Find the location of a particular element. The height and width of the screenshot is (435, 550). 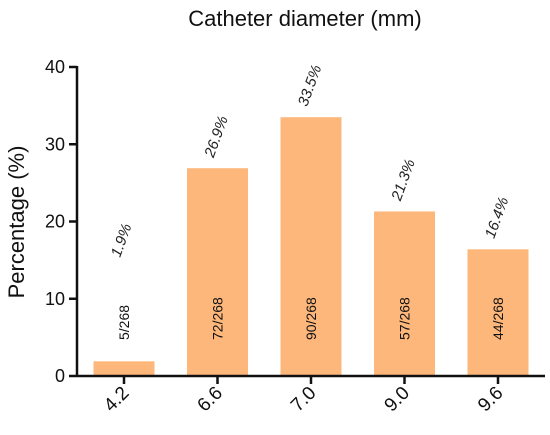

percent-label: 16.4% is located at coordinates (497, 218).